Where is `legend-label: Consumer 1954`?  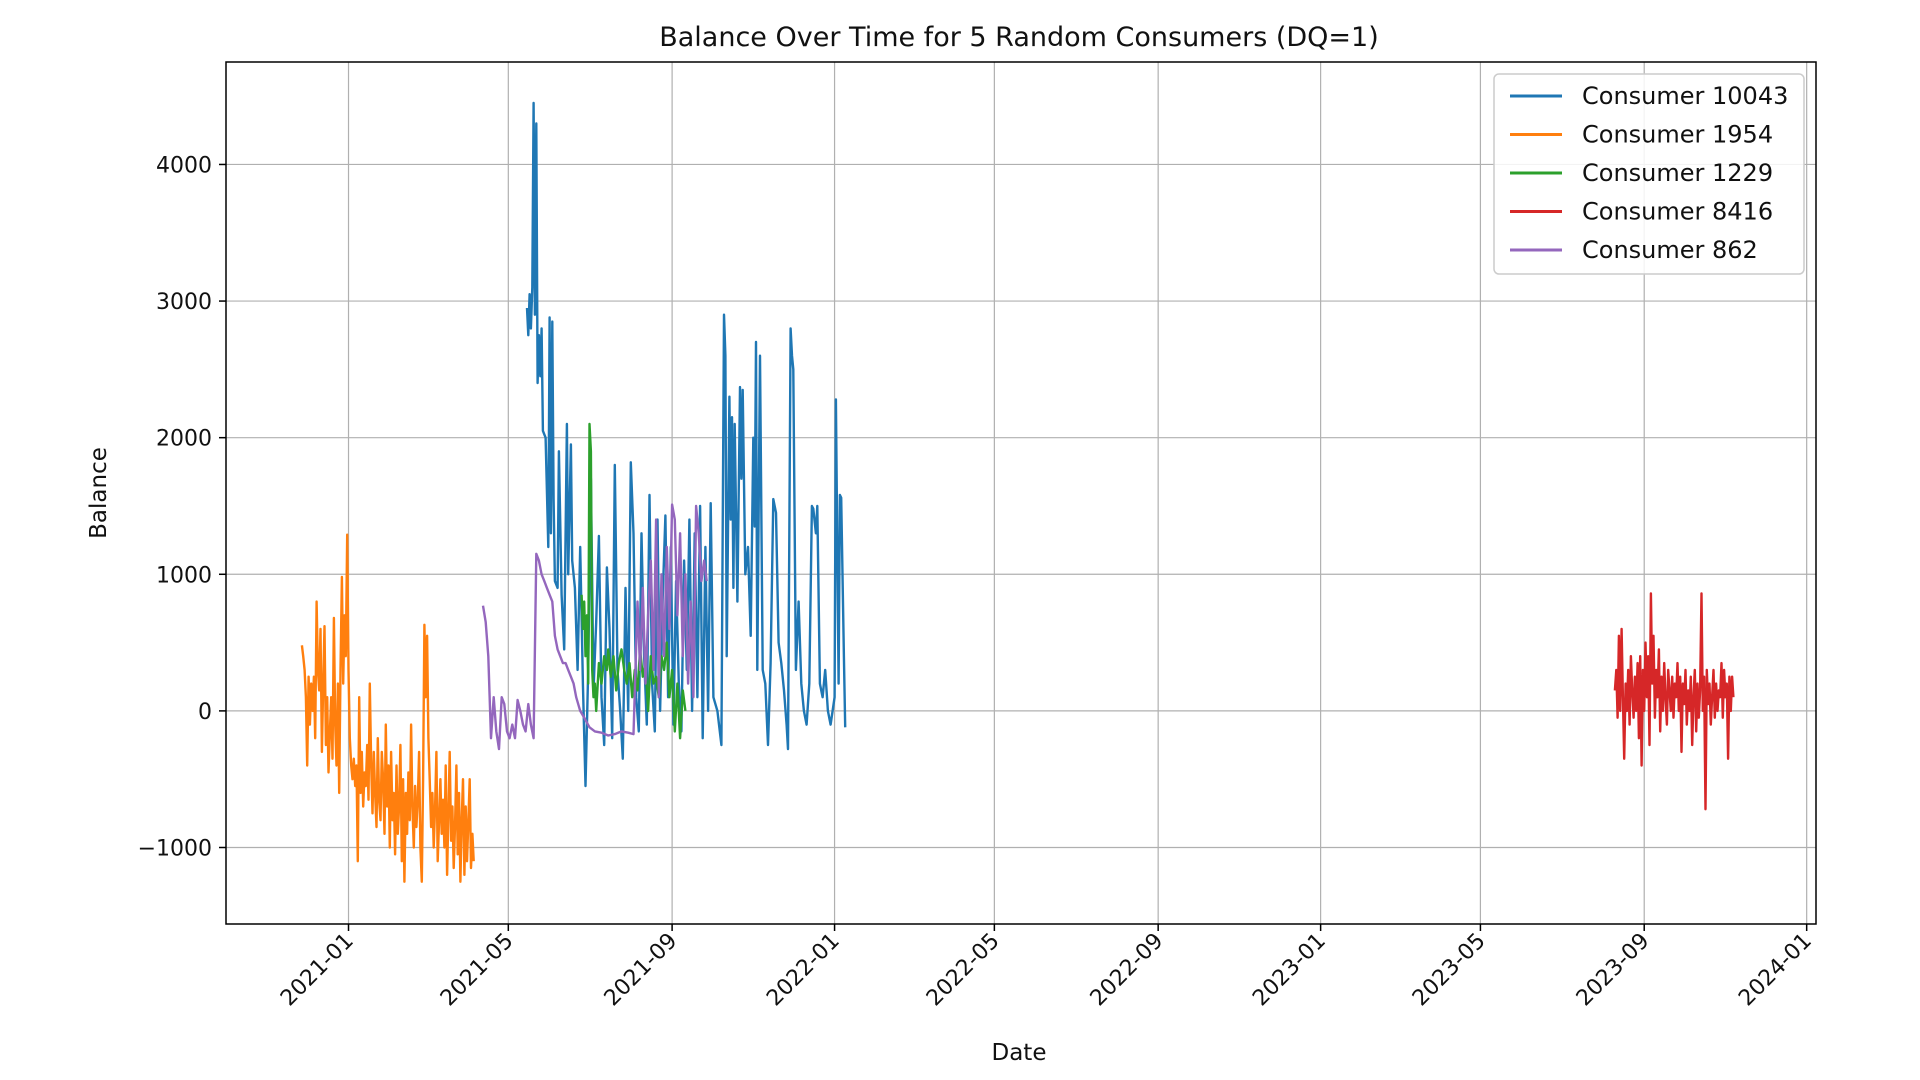
legend-label: Consumer 1954 is located at coordinates (1677, 135).